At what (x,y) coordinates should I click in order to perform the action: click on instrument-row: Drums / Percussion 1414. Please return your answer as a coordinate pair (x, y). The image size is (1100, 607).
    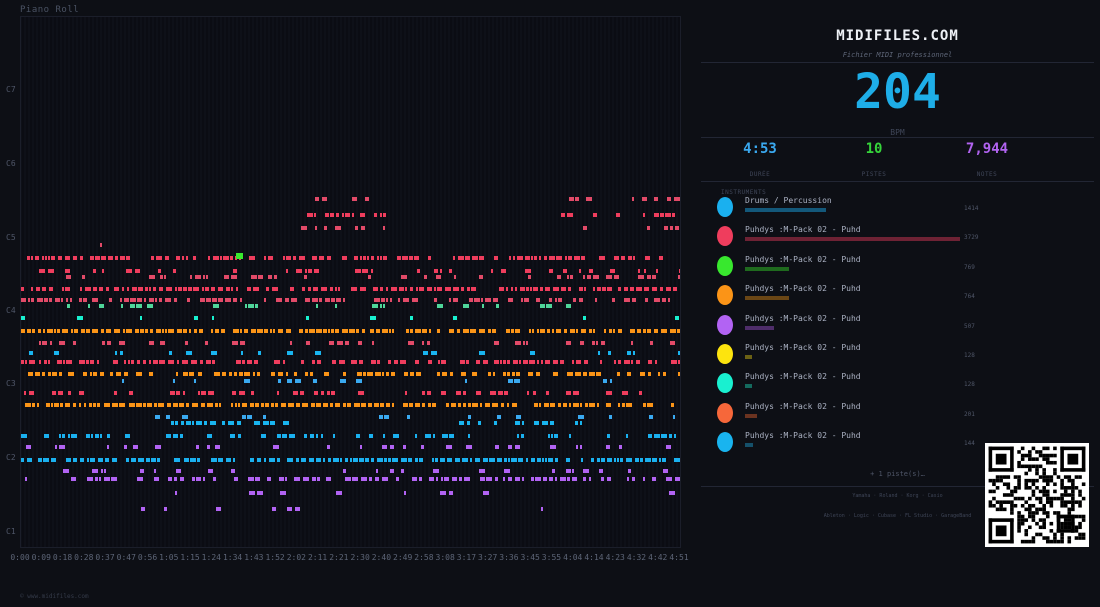
    Looking at the image, I should click on (851, 209).